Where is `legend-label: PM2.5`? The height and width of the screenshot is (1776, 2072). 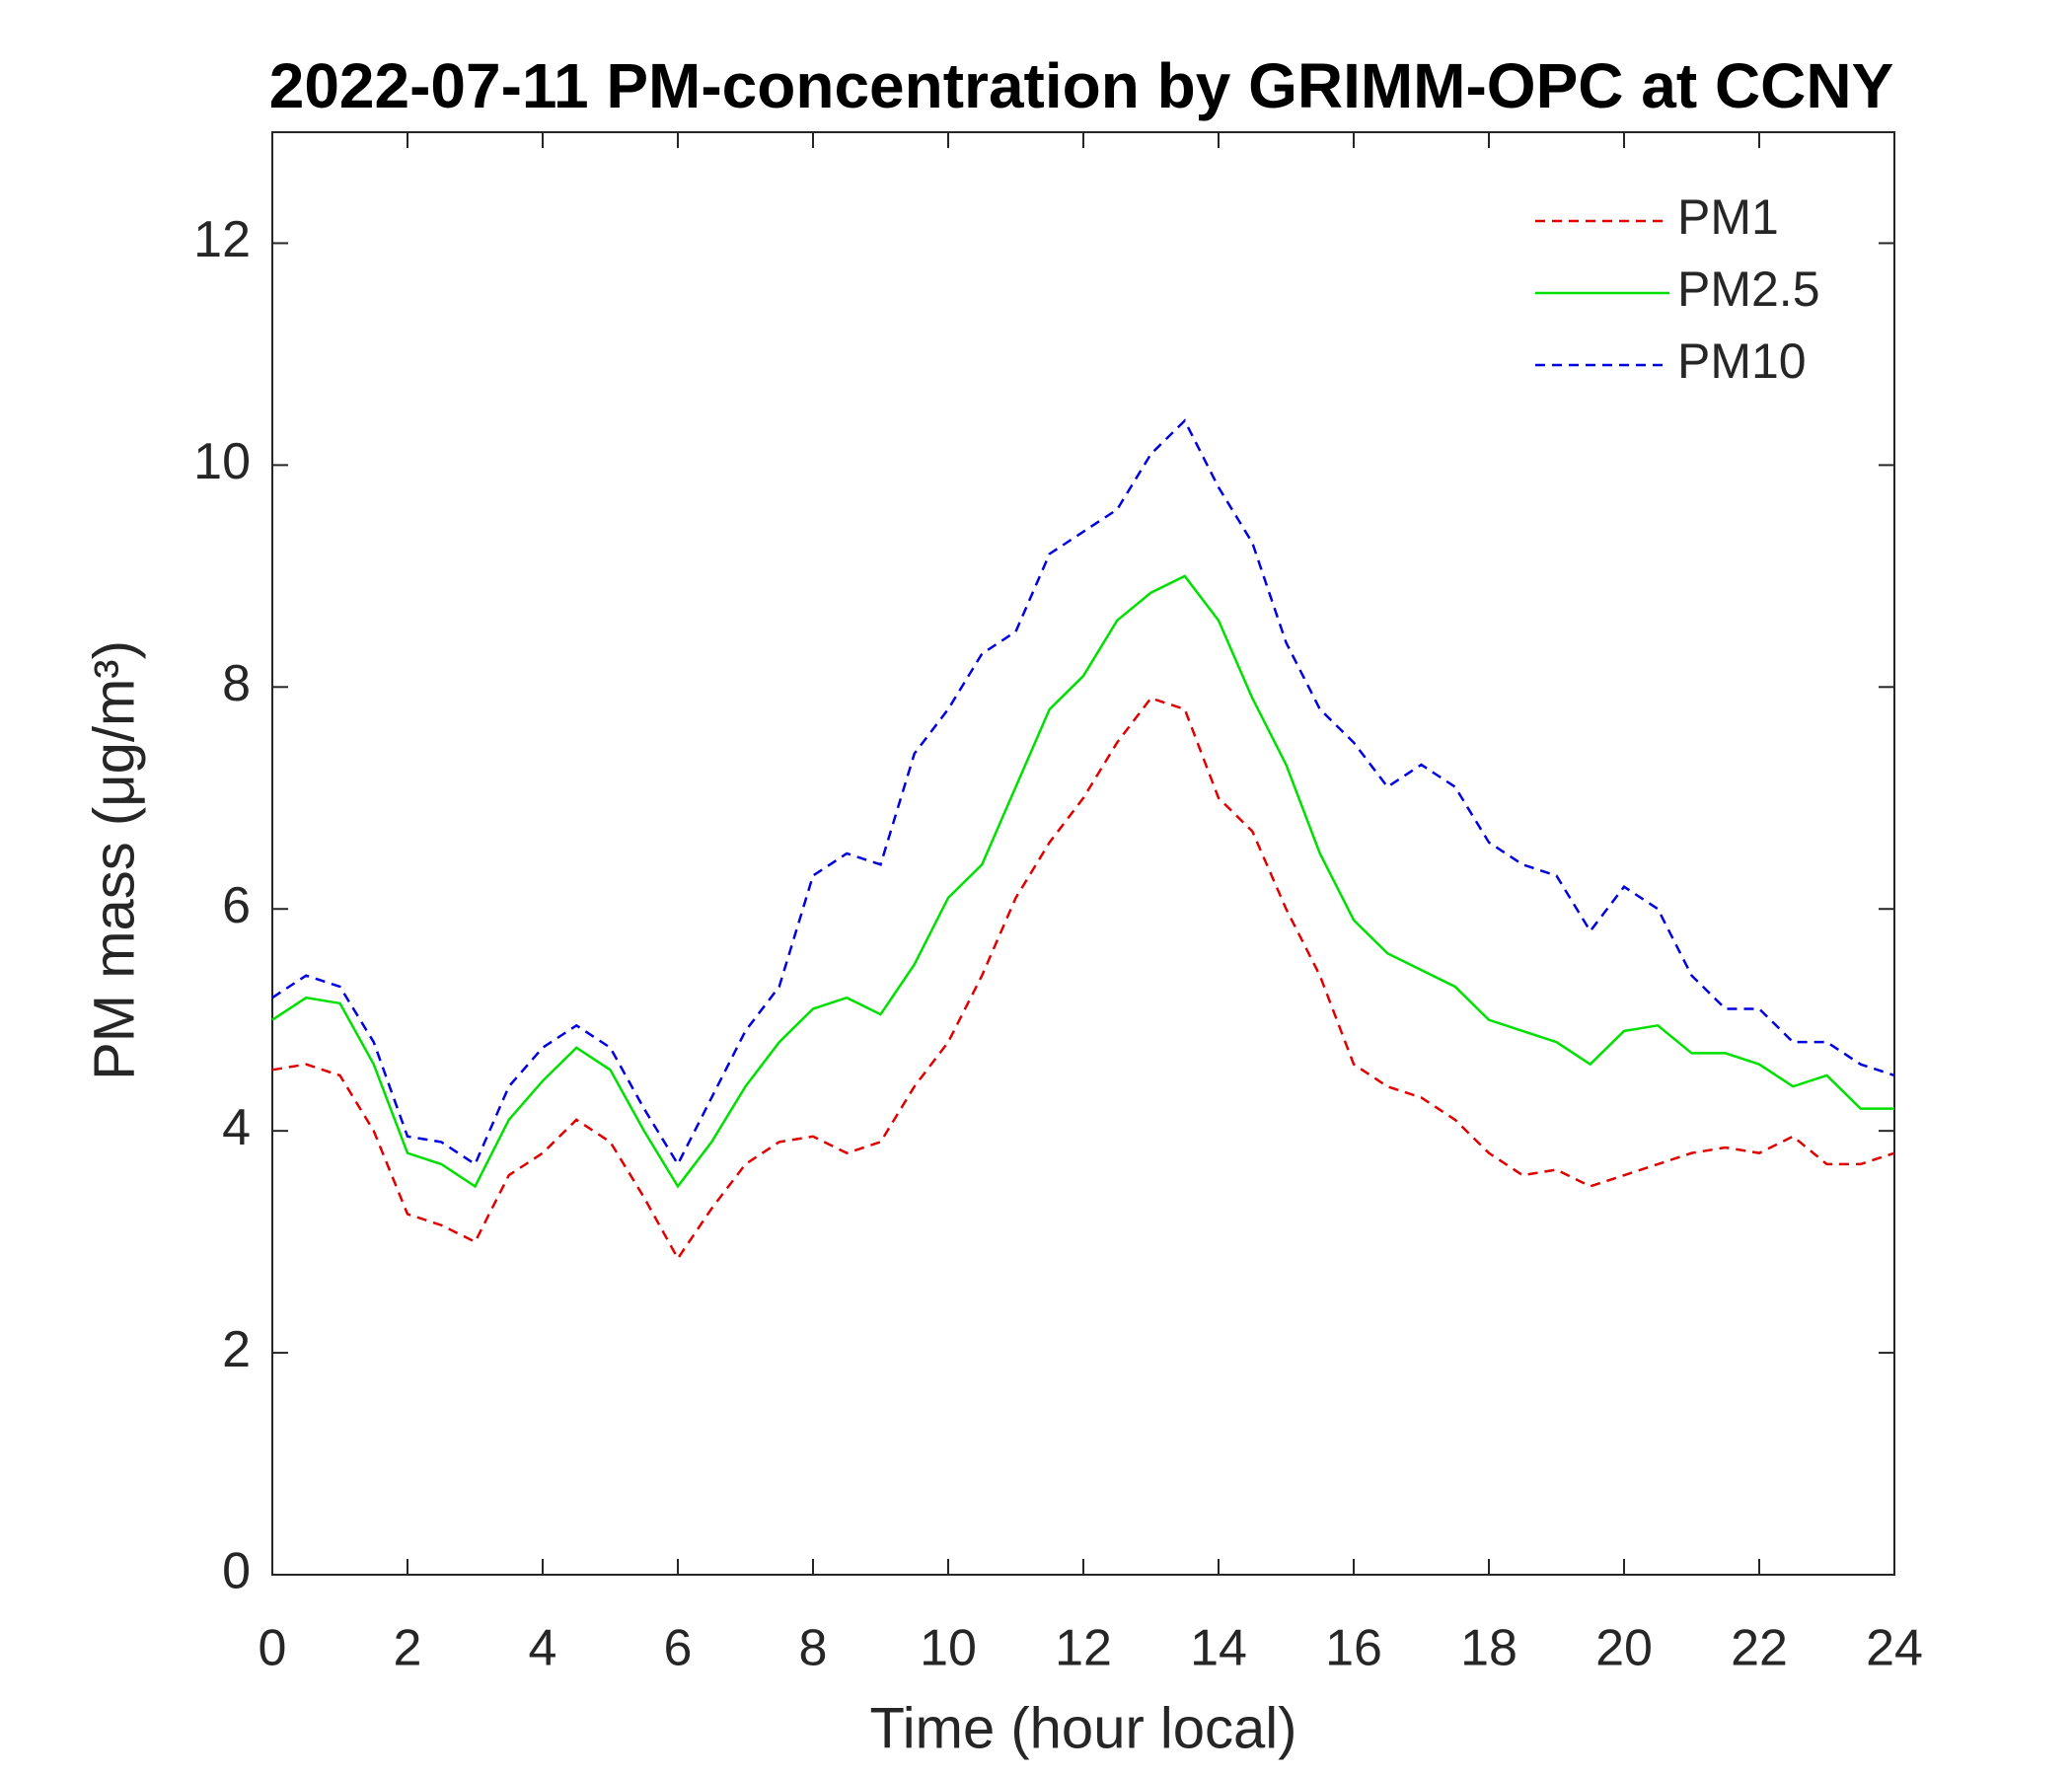 legend-label: PM2.5 is located at coordinates (1749, 289).